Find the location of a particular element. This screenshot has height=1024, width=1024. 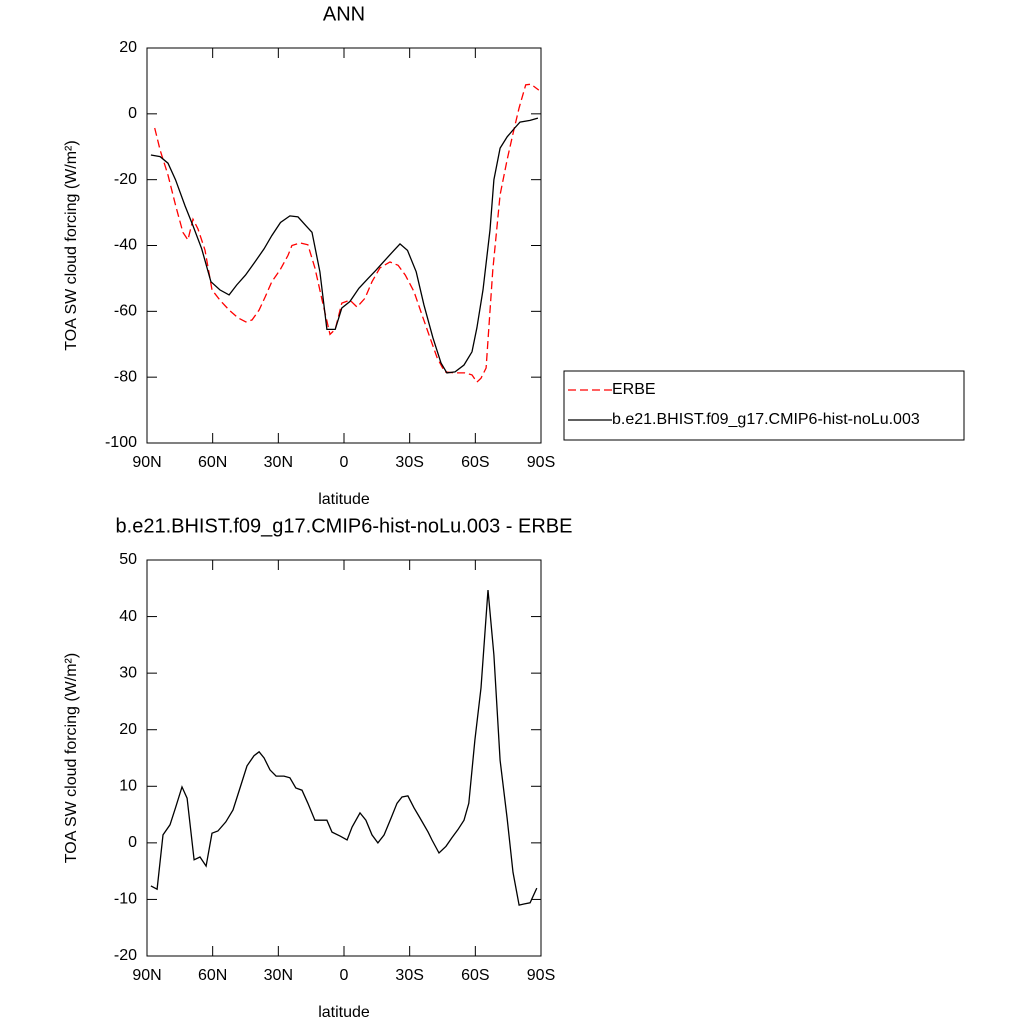

y-tick-label: 30 is located at coordinates (128, 672).